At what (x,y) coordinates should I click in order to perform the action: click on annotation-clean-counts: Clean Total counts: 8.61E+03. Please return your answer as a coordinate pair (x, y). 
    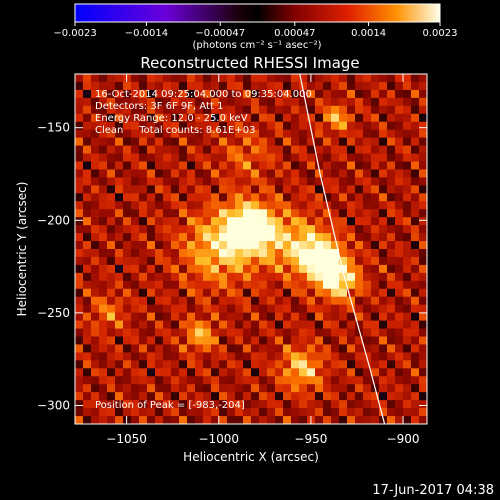
    Looking at the image, I should click on (175, 130).